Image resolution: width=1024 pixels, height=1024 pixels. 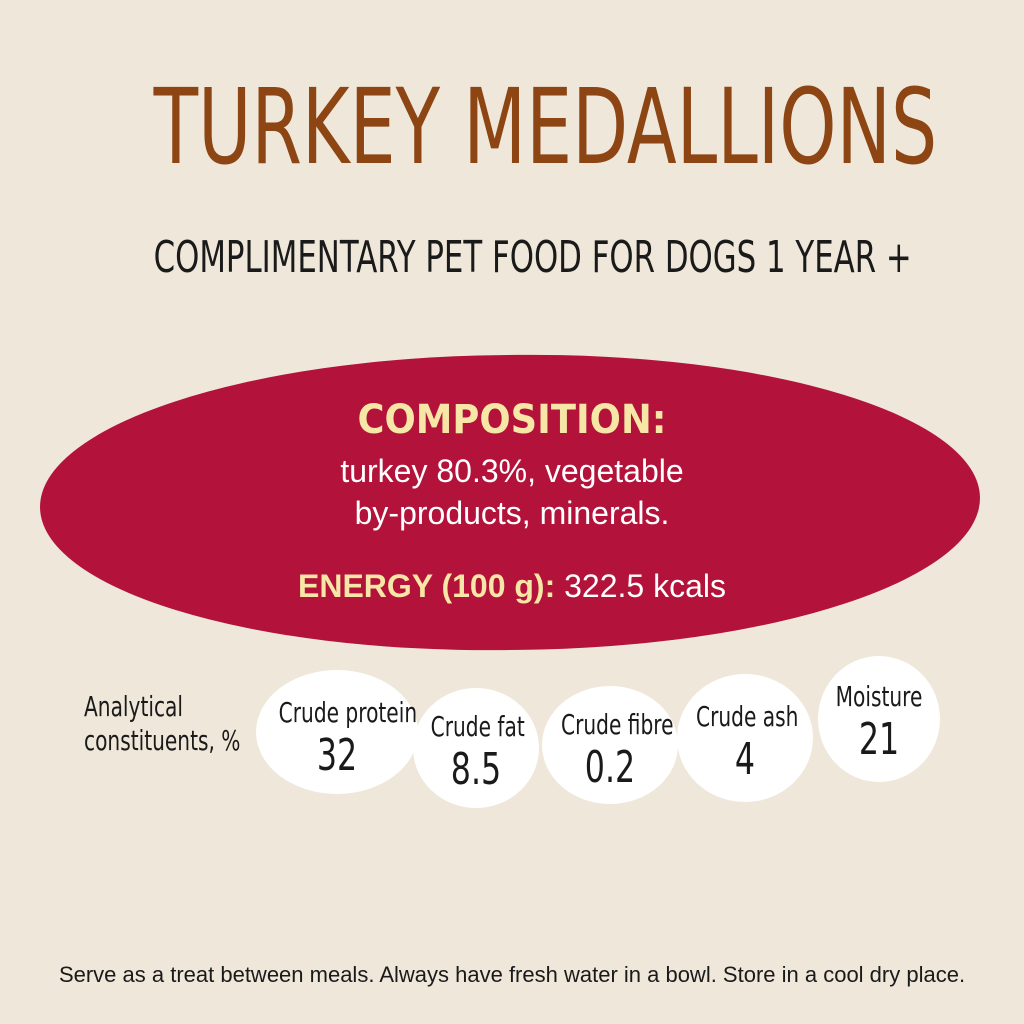 I want to click on constituent-moisture: Moisture 21, so click(x=879, y=719).